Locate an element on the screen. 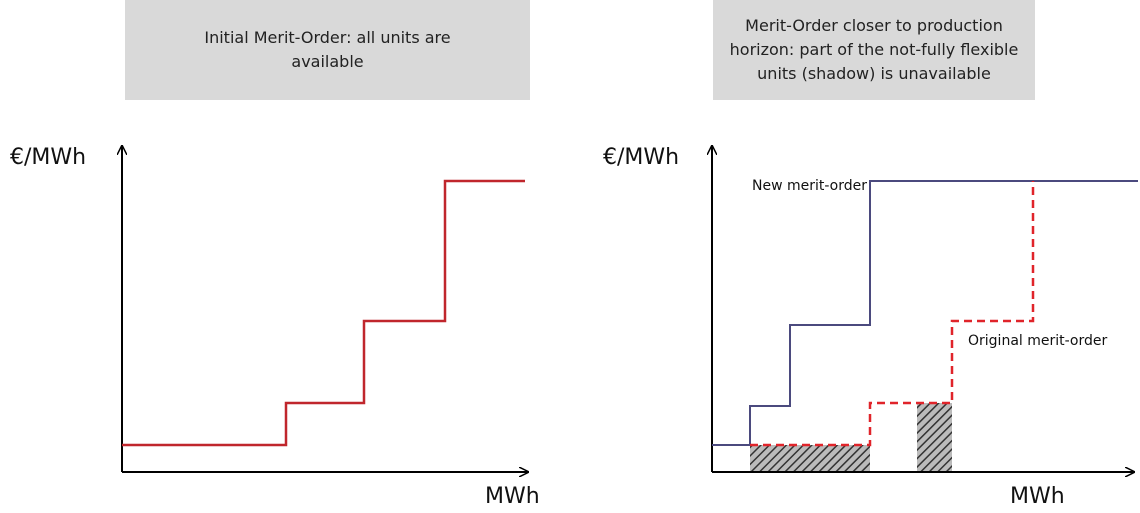  title-line: horizon: part of the not-fully flexible is located at coordinates (874, 49).